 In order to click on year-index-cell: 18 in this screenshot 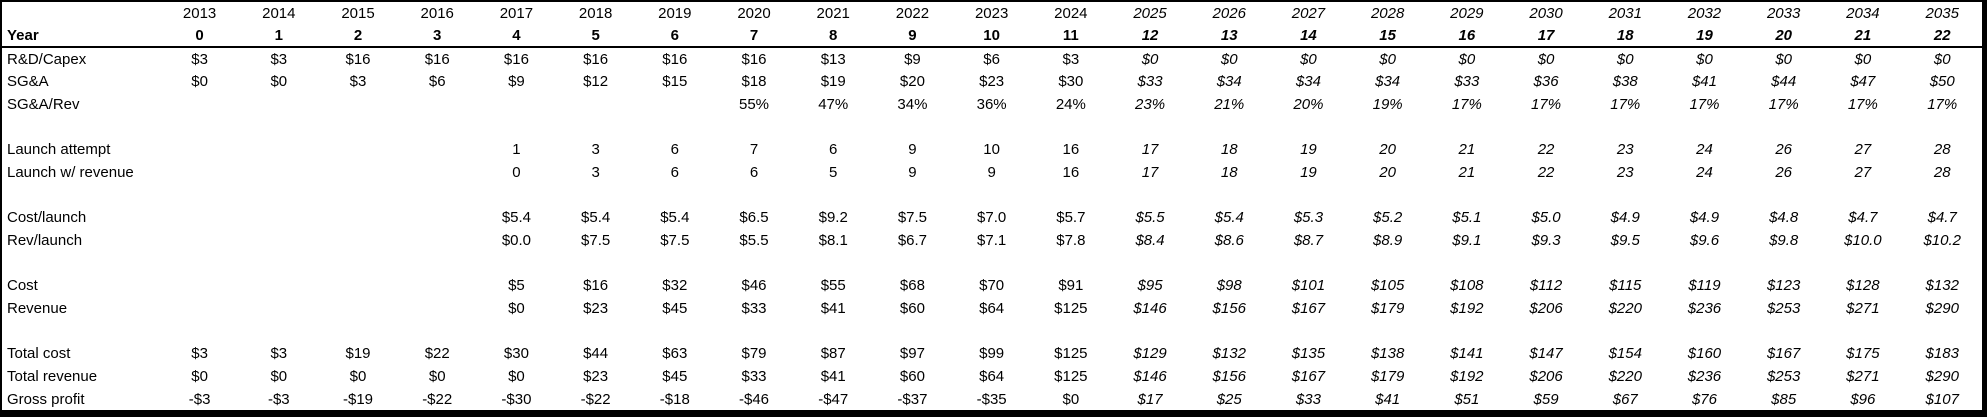, I will do `click(1625, 36)`.